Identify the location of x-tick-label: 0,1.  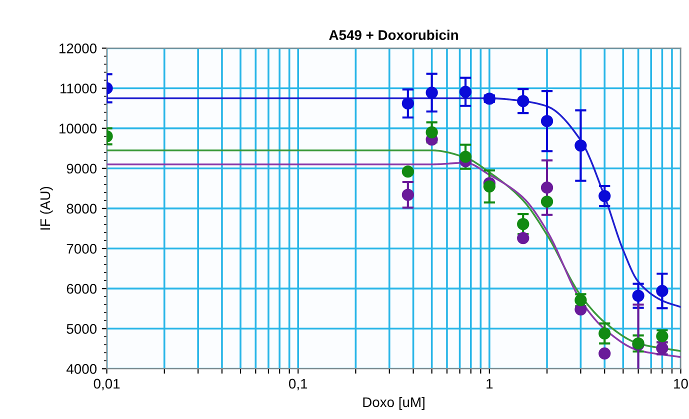
(298, 384).